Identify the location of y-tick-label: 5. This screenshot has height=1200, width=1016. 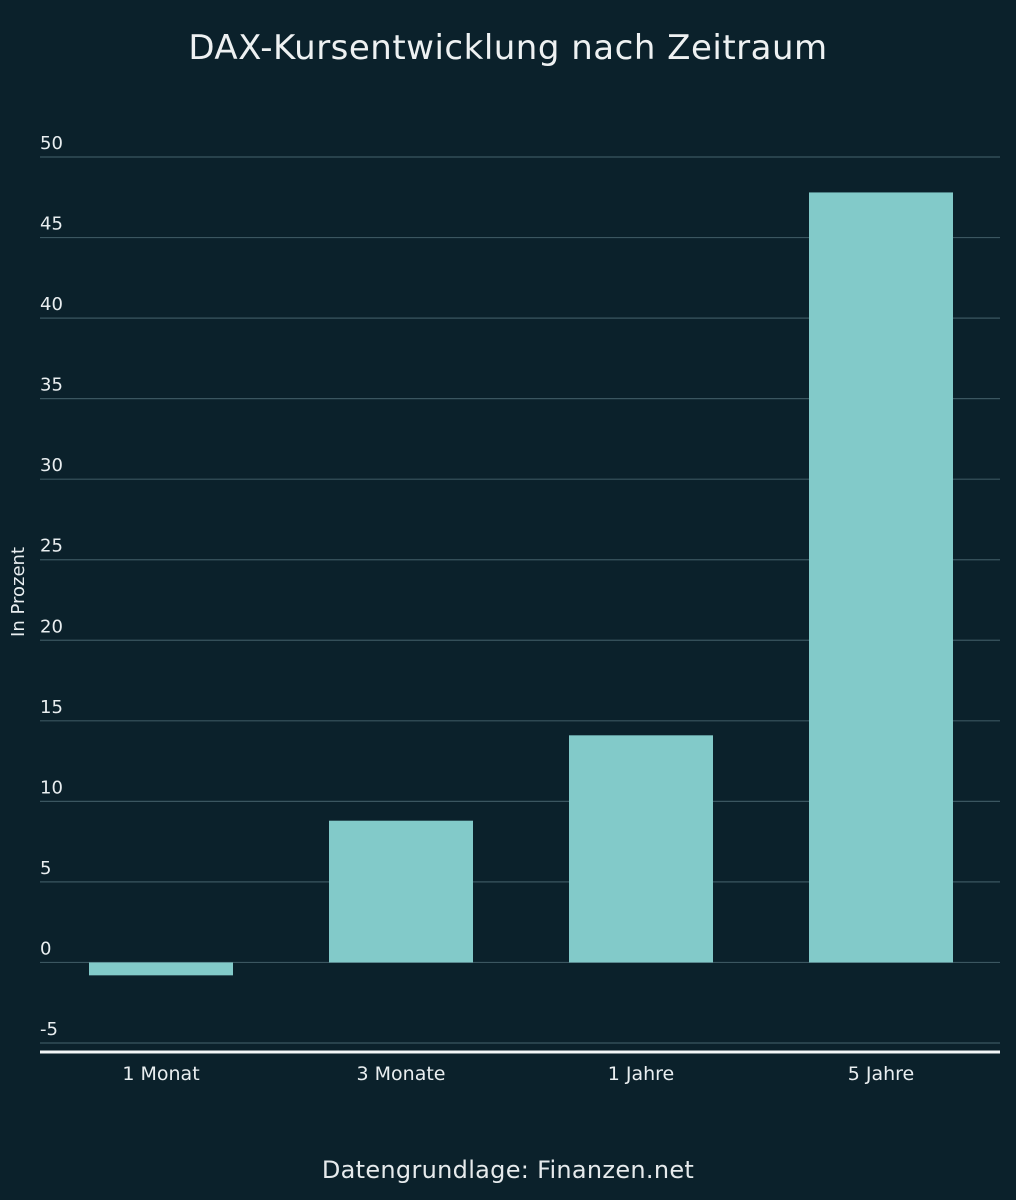
(45, 868).